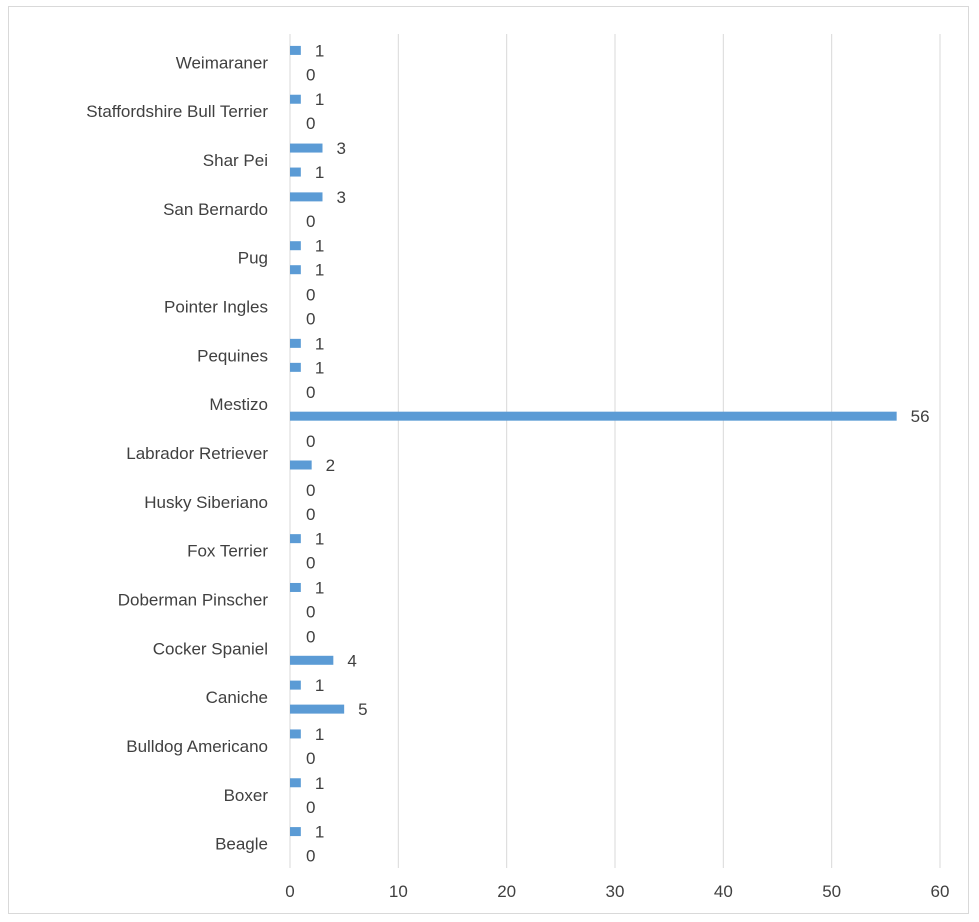 The image size is (979, 922). I want to click on x-tick-label: 20, so click(506, 891).